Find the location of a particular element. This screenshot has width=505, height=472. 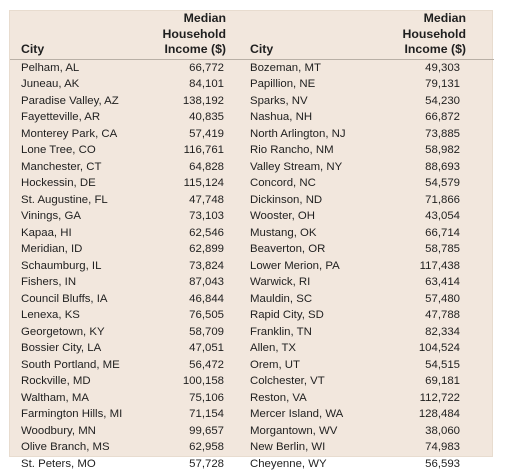

income-column-header-left: Median Household Income ($) is located at coordinates (180, 35).